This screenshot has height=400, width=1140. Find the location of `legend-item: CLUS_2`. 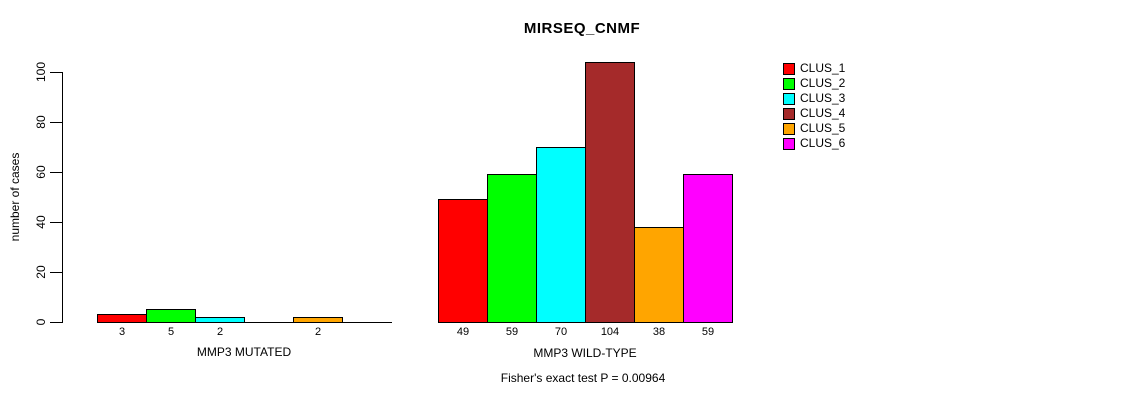

legend-item: CLUS_2 is located at coordinates (814, 83).